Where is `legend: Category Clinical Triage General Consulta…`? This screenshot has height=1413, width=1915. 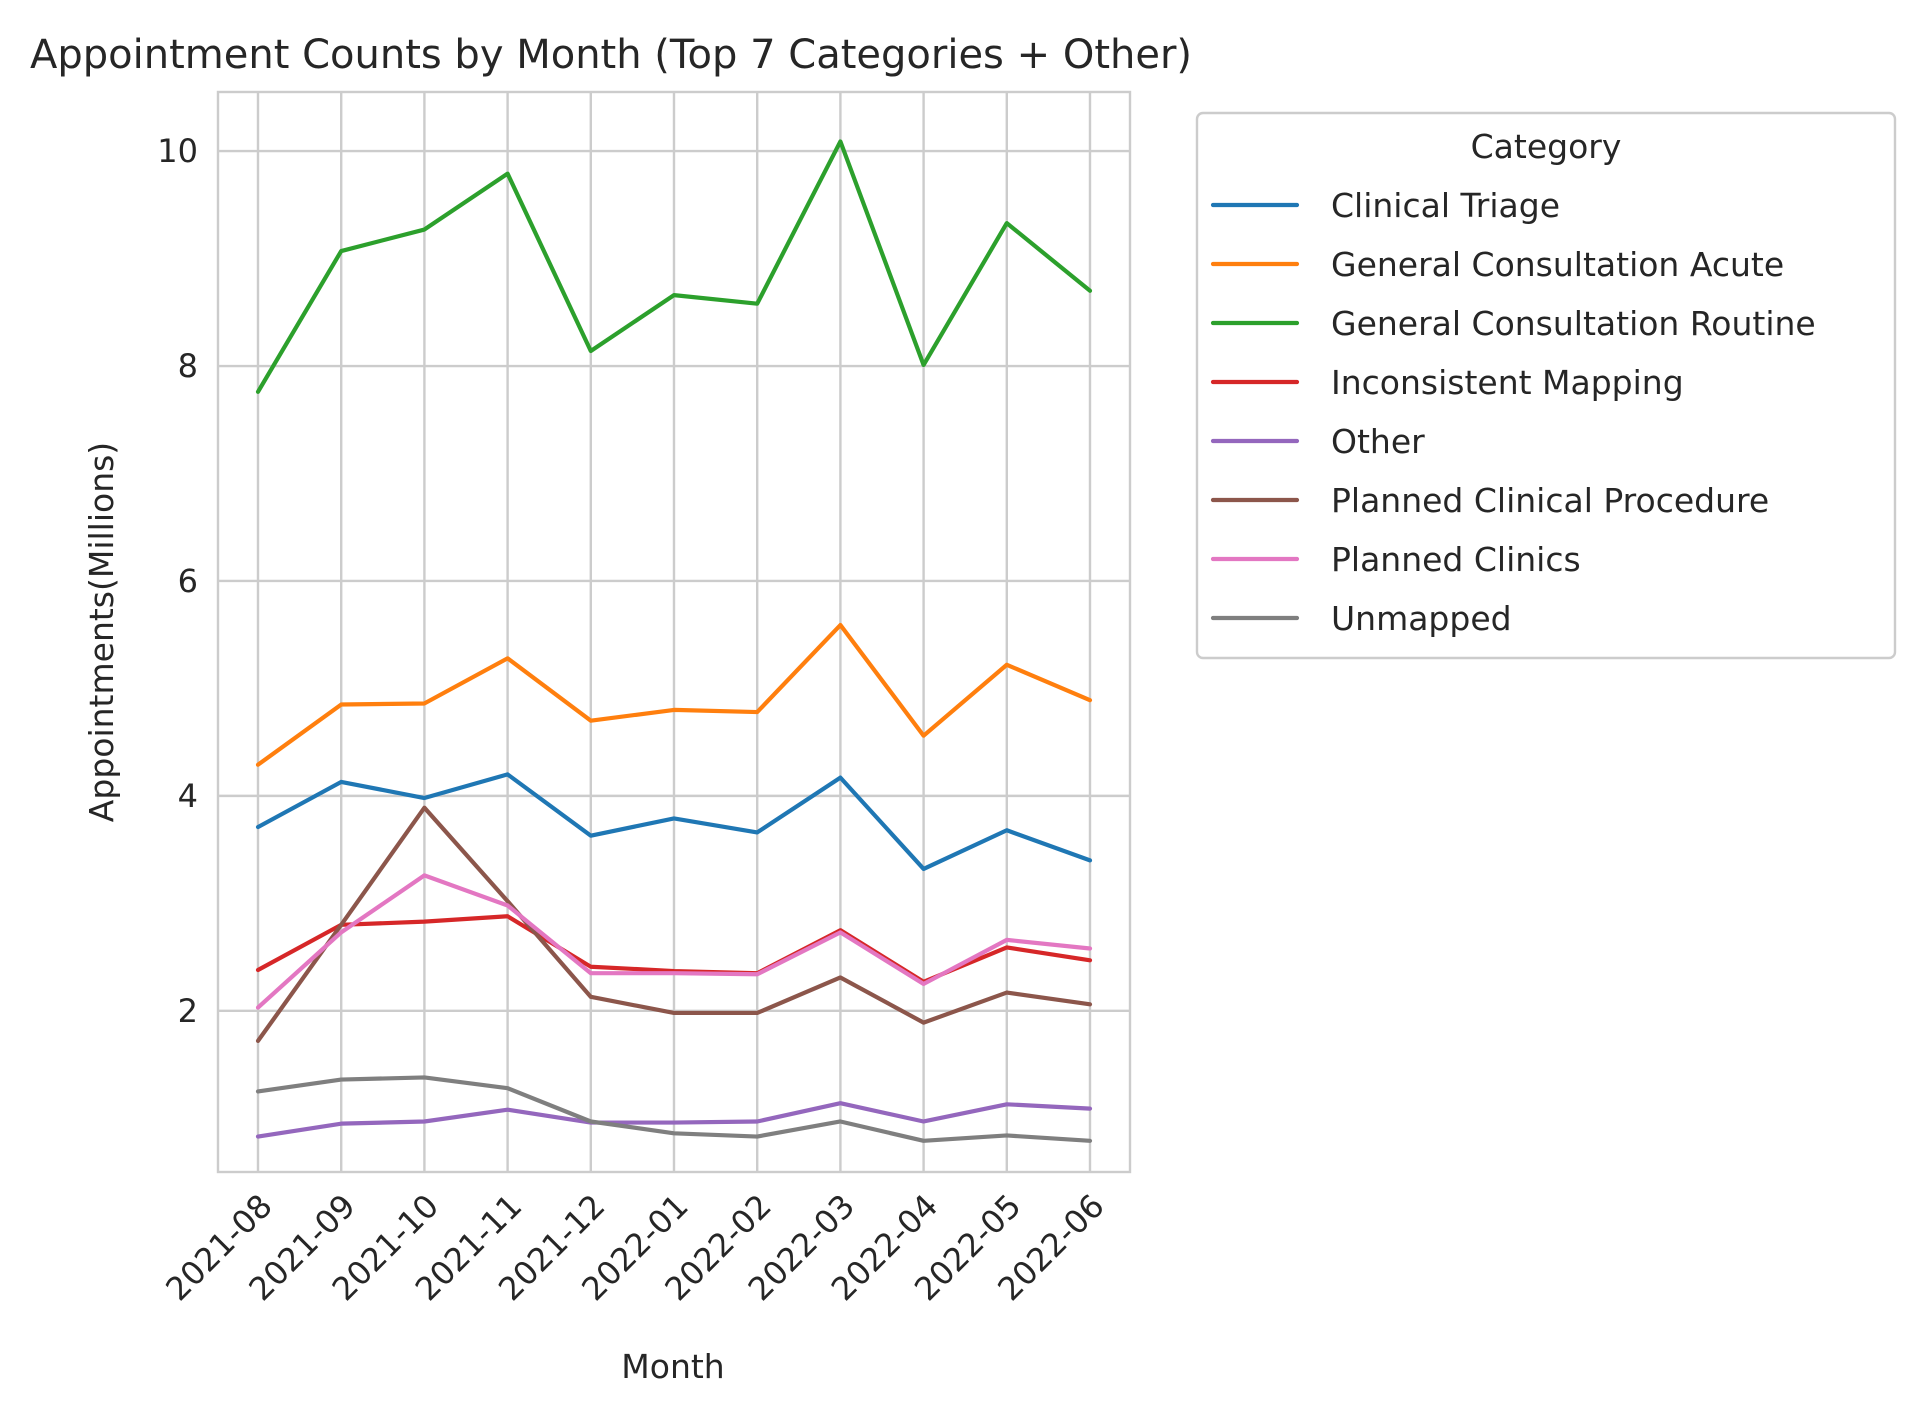 legend: Category Clinical Triage General Consulta… is located at coordinates (1546, 385).